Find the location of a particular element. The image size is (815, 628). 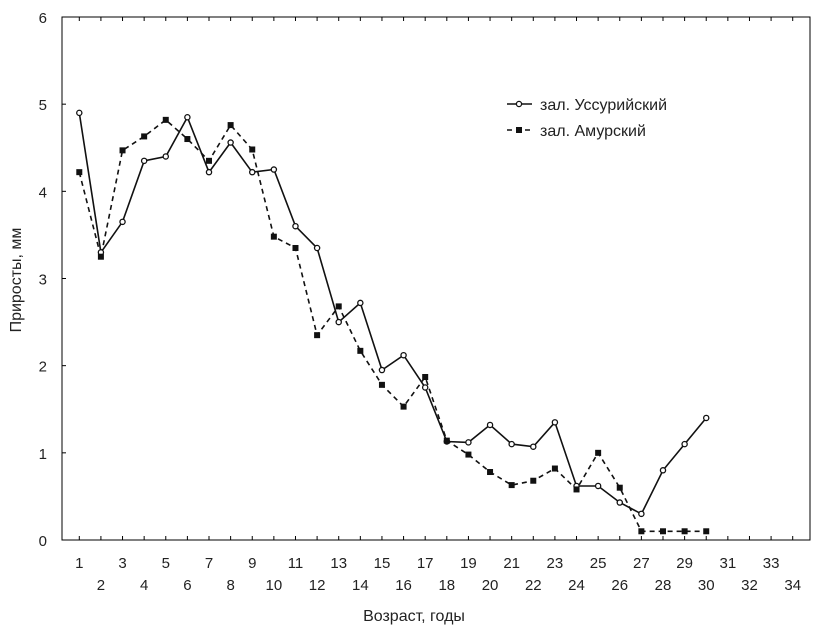

x-tick-label: 19 is located at coordinates (468, 563).